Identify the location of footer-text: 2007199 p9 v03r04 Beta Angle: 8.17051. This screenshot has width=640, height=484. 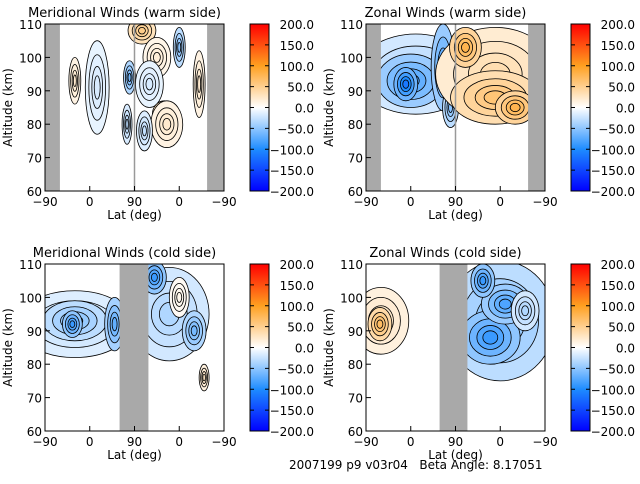
(416, 465).